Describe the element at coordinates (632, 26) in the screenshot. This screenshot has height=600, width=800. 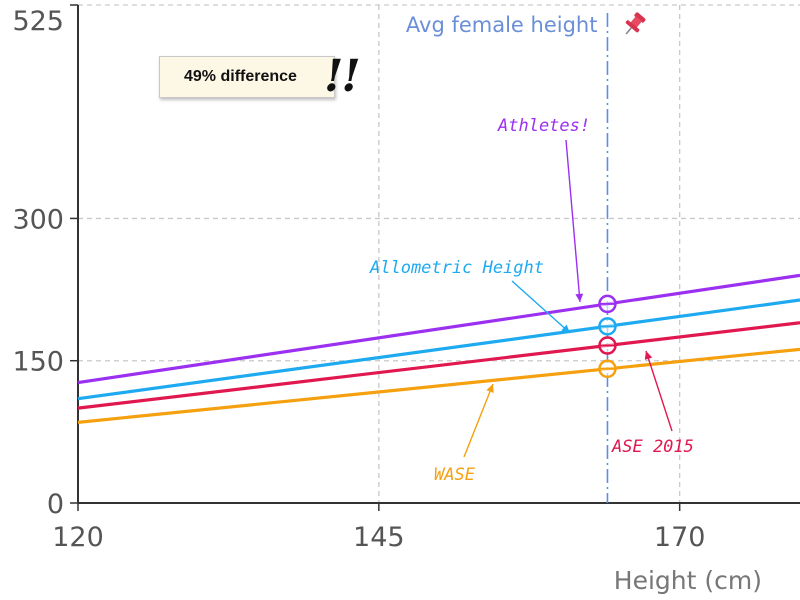
I see `pin-icon-base` at that location.